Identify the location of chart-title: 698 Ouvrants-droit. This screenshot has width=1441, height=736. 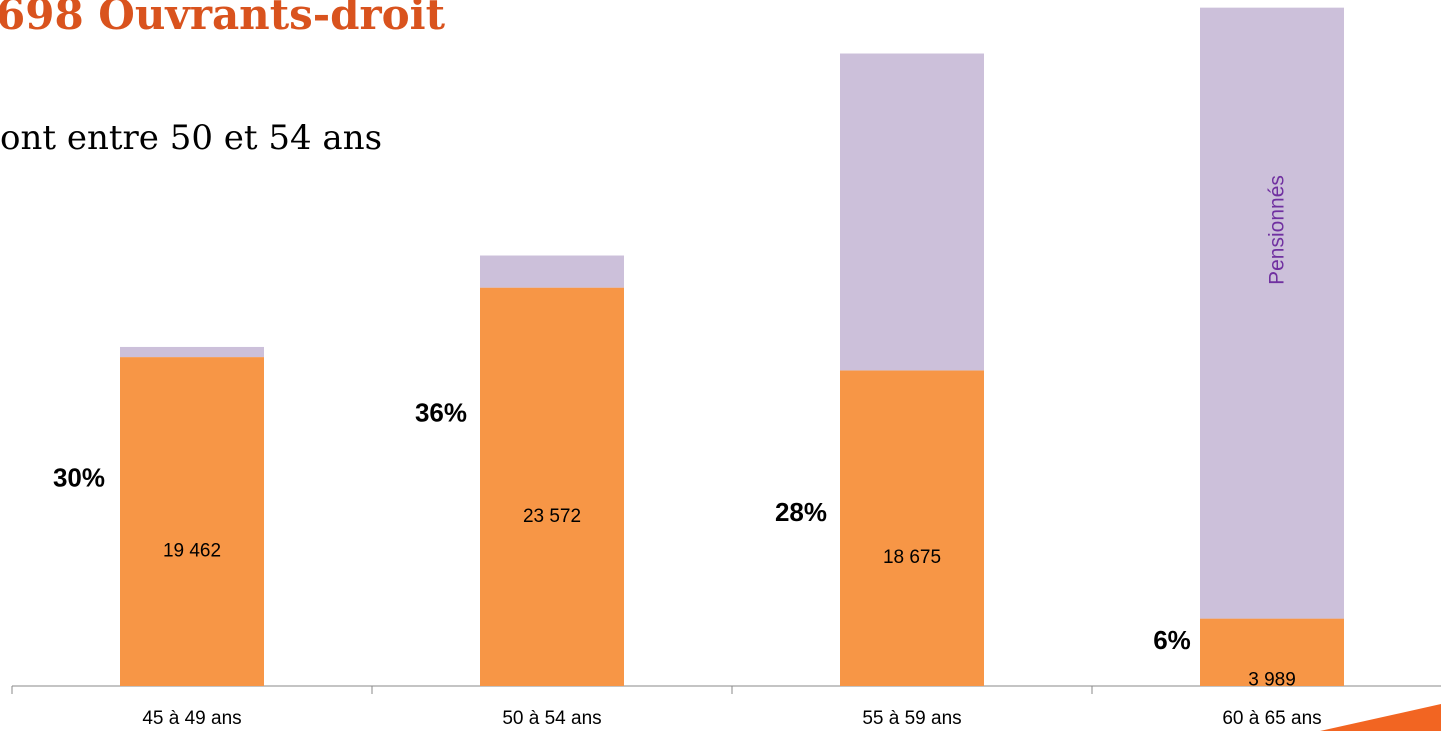
(223, 19).